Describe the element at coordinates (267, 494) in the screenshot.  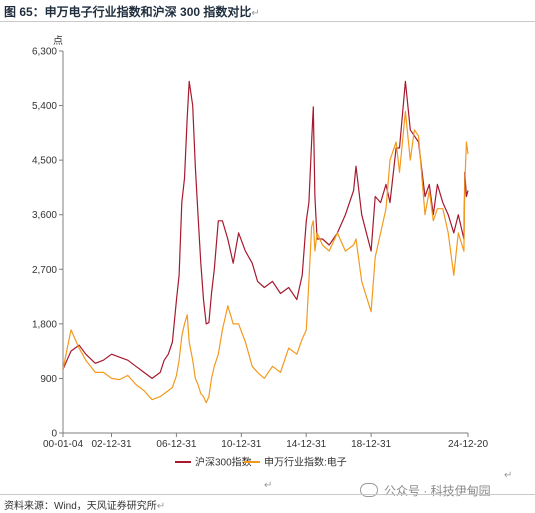
I see `source-divider` at that location.